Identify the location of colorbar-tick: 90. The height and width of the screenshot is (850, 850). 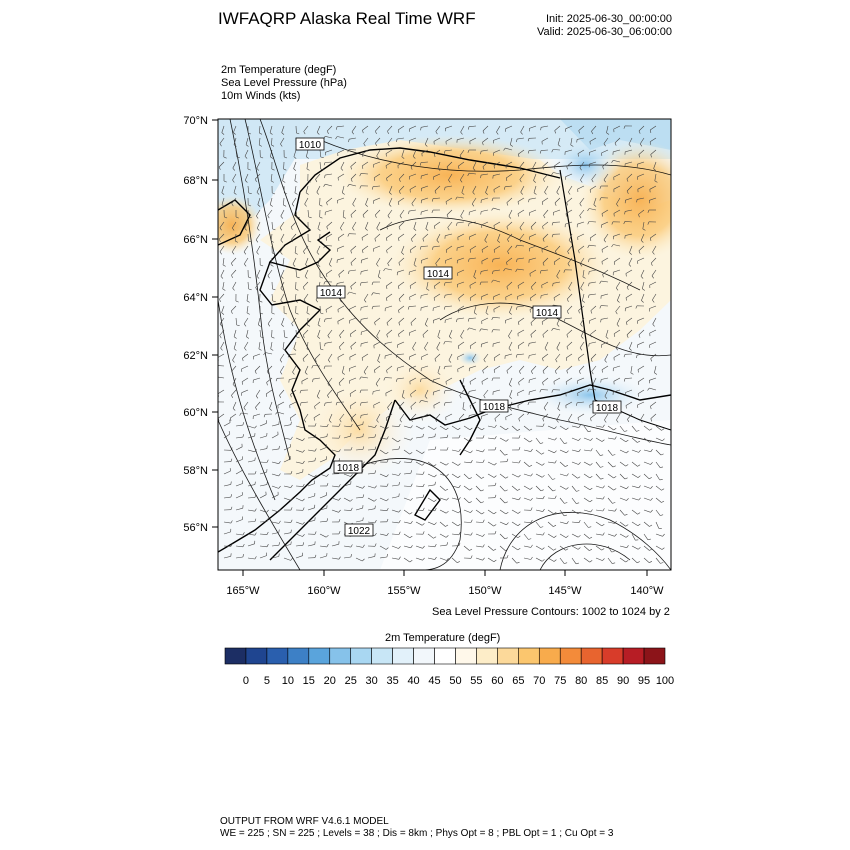
(623, 681).